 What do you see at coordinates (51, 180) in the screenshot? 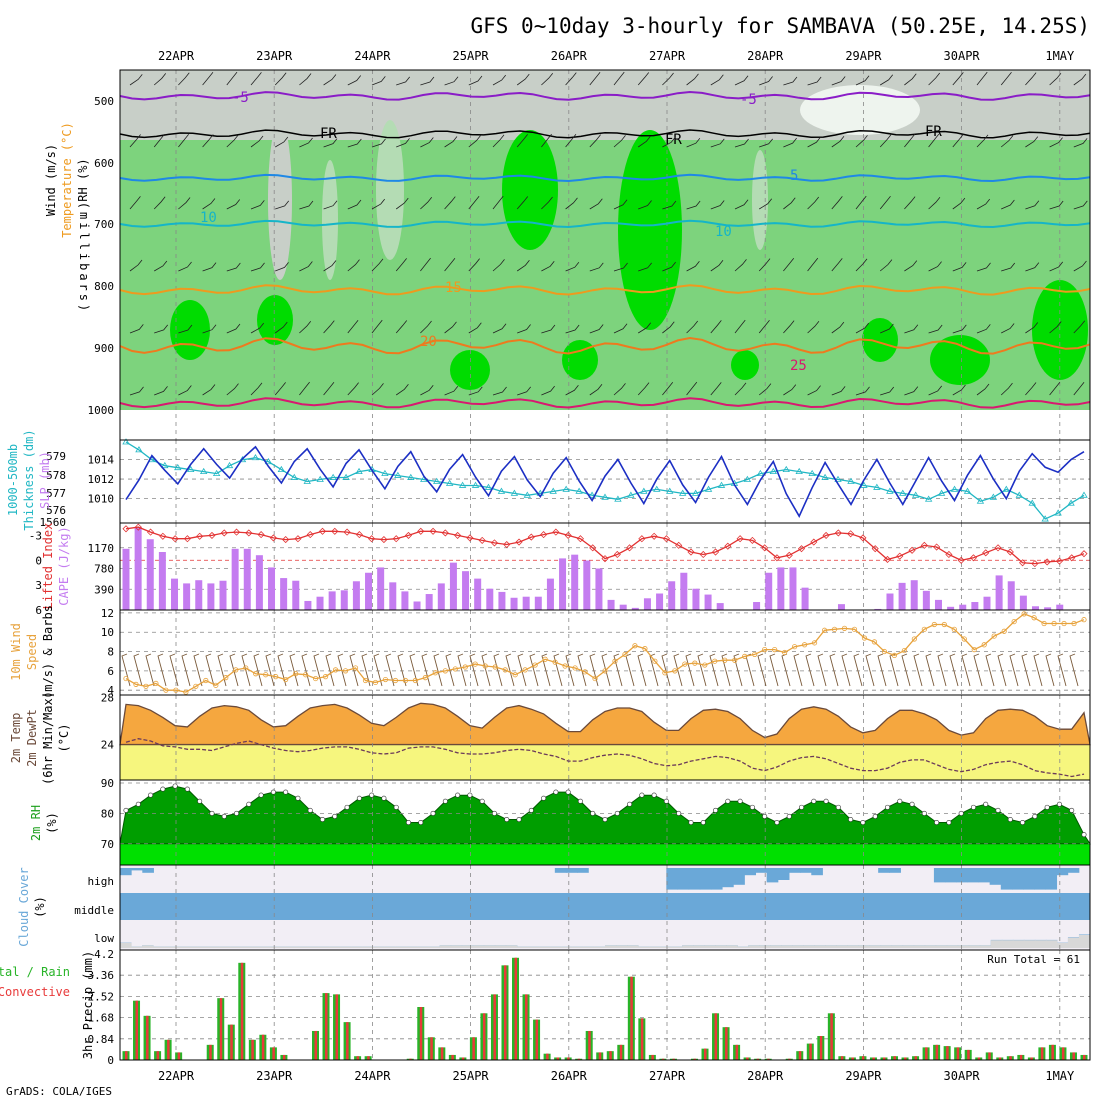
I see `panel-label: Wind (m/s)` at bounding box center [51, 180].